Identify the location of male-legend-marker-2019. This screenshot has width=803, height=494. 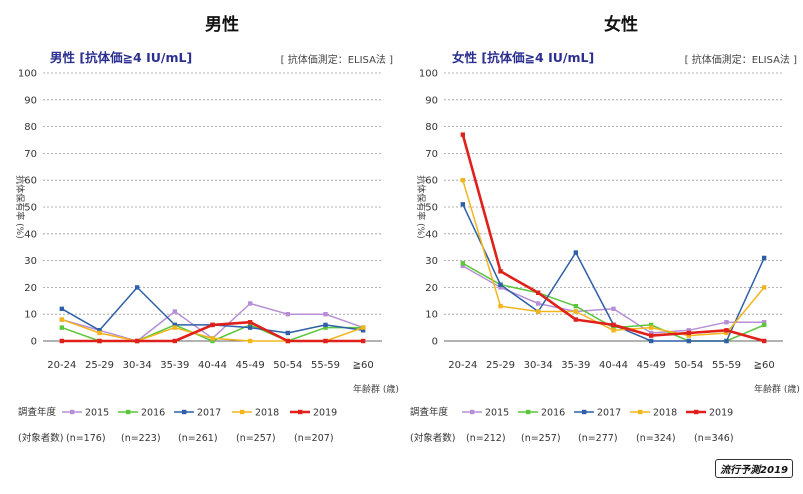
(300, 412).